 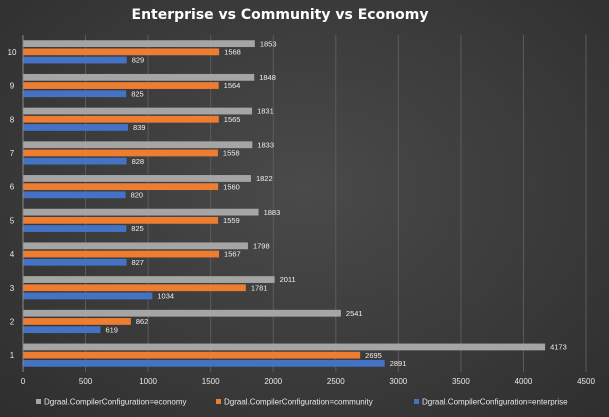 I want to click on legend-label-1: Dgraal.CompilerConfiguration=community, so click(x=298, y=402).